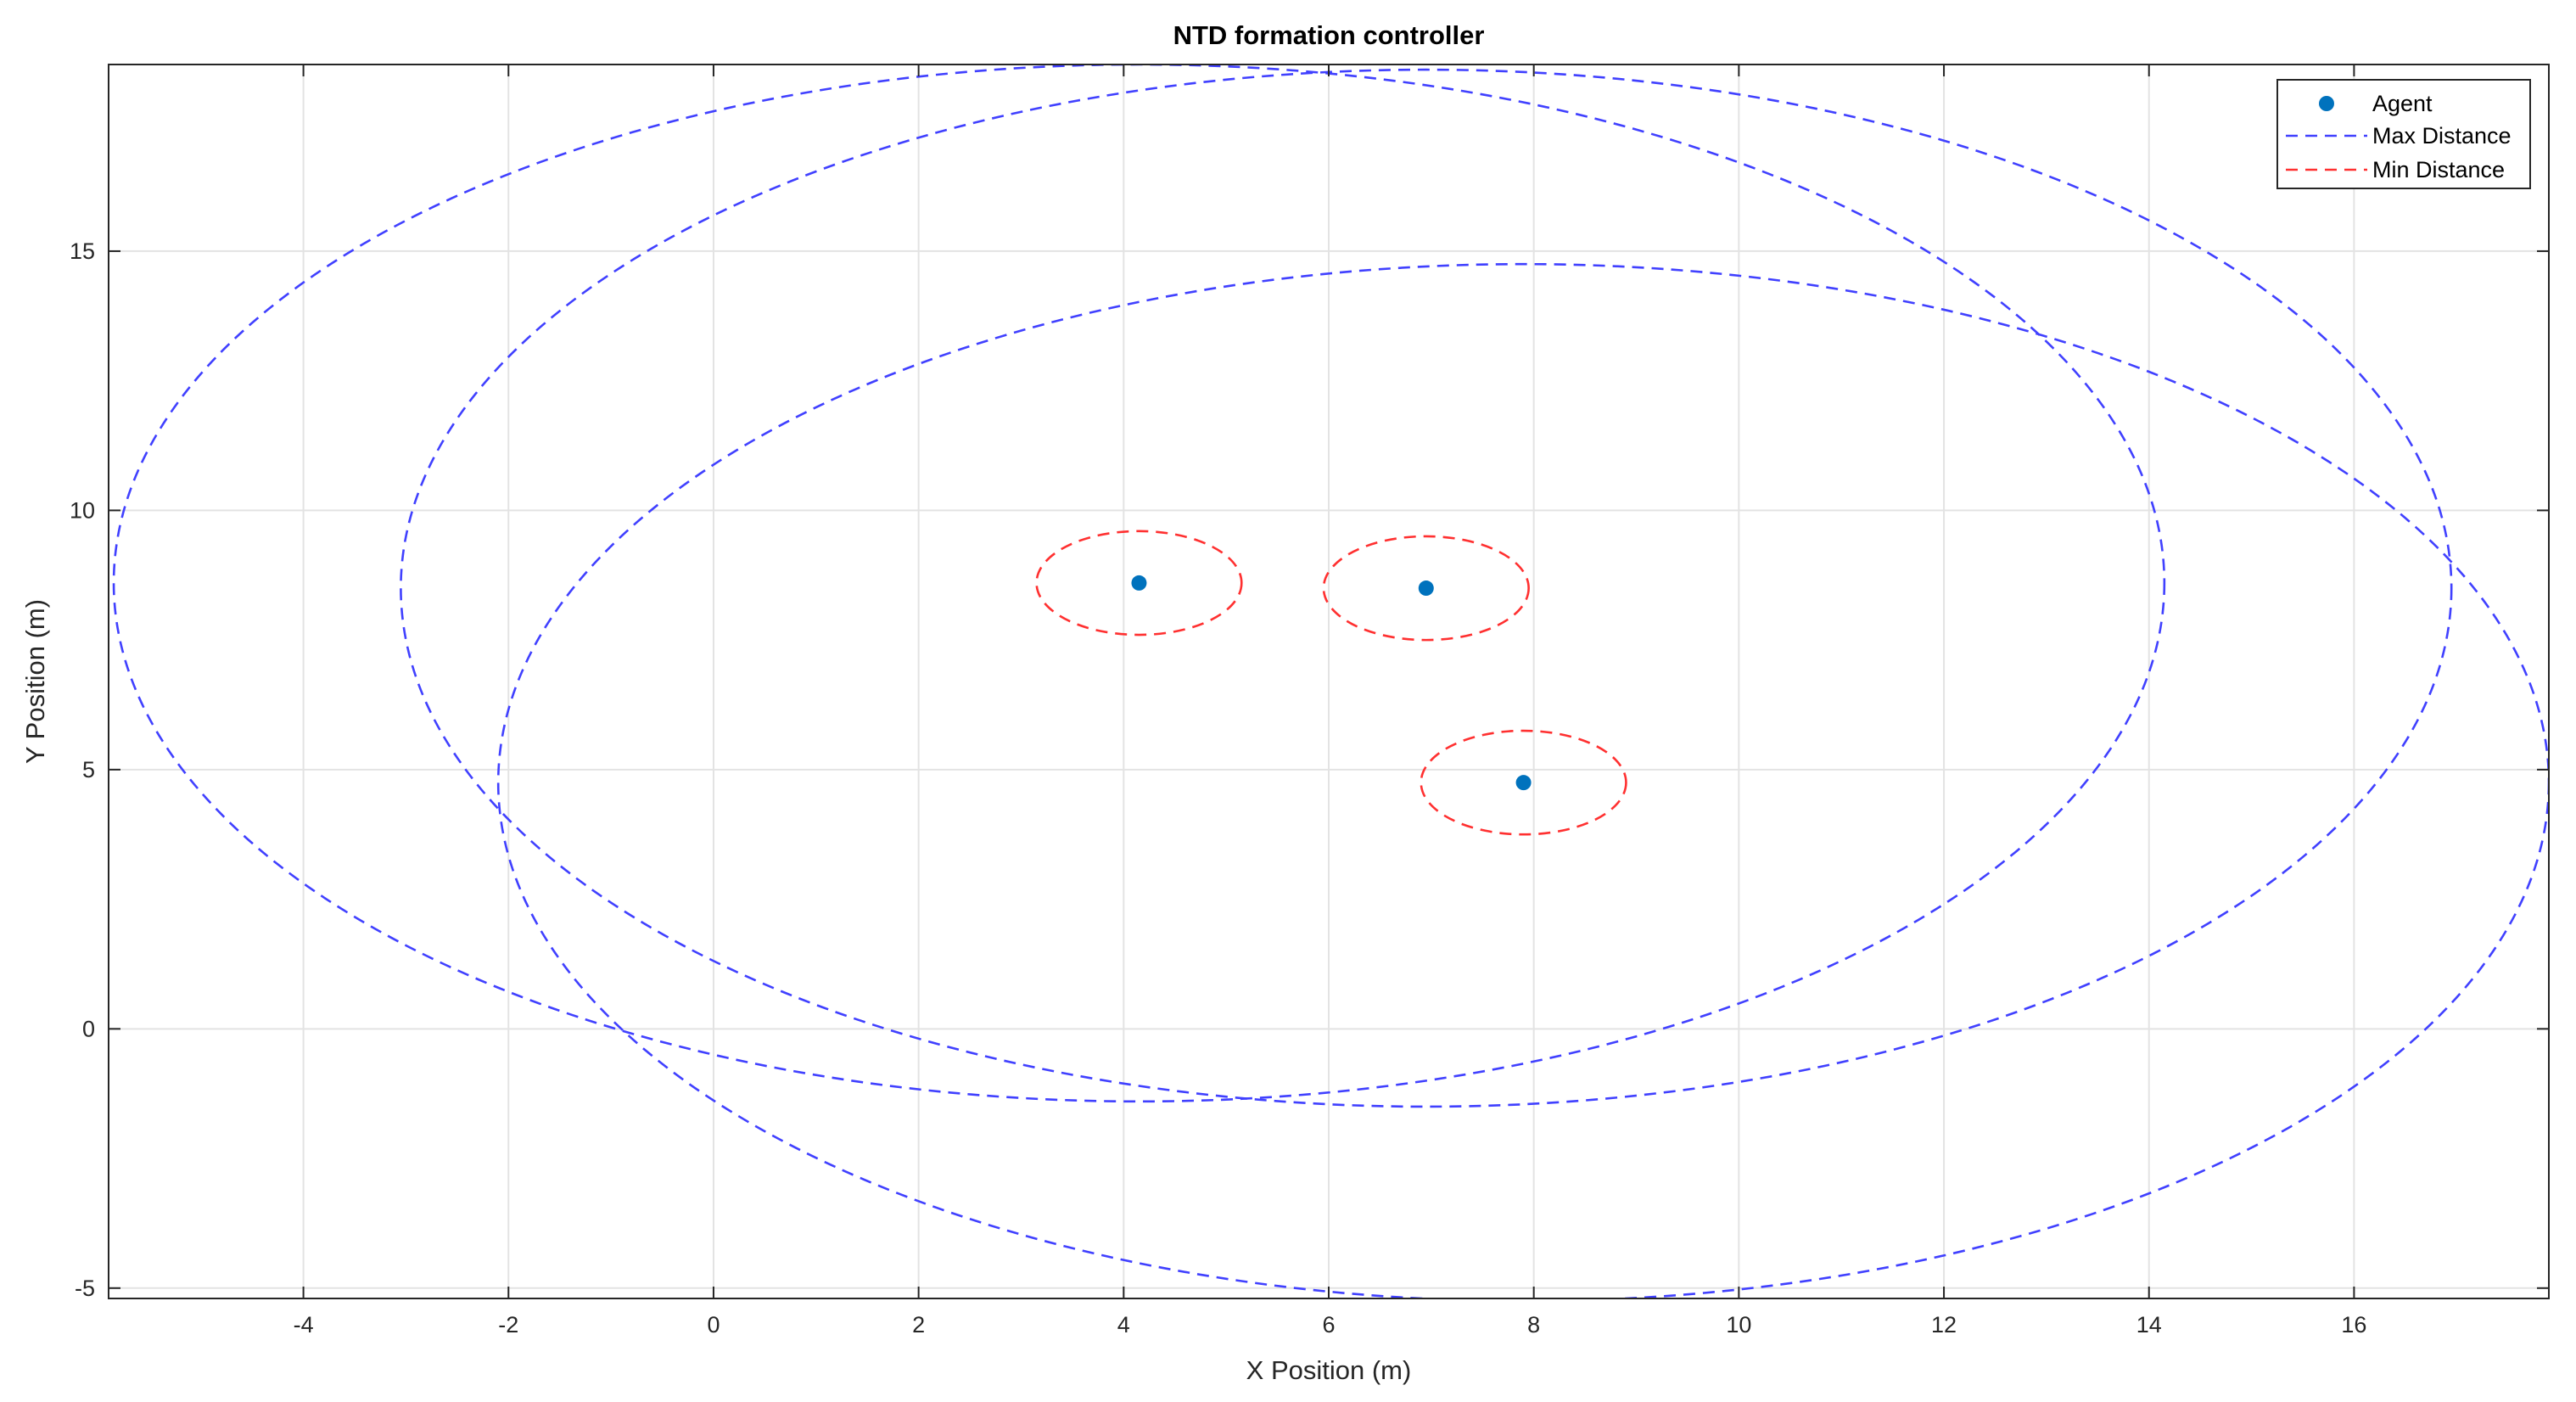 The height and width of the screenshot is (1402, 2576). I want to click on legend: Agent Max Distance Min Distance, so click(2403, 134).